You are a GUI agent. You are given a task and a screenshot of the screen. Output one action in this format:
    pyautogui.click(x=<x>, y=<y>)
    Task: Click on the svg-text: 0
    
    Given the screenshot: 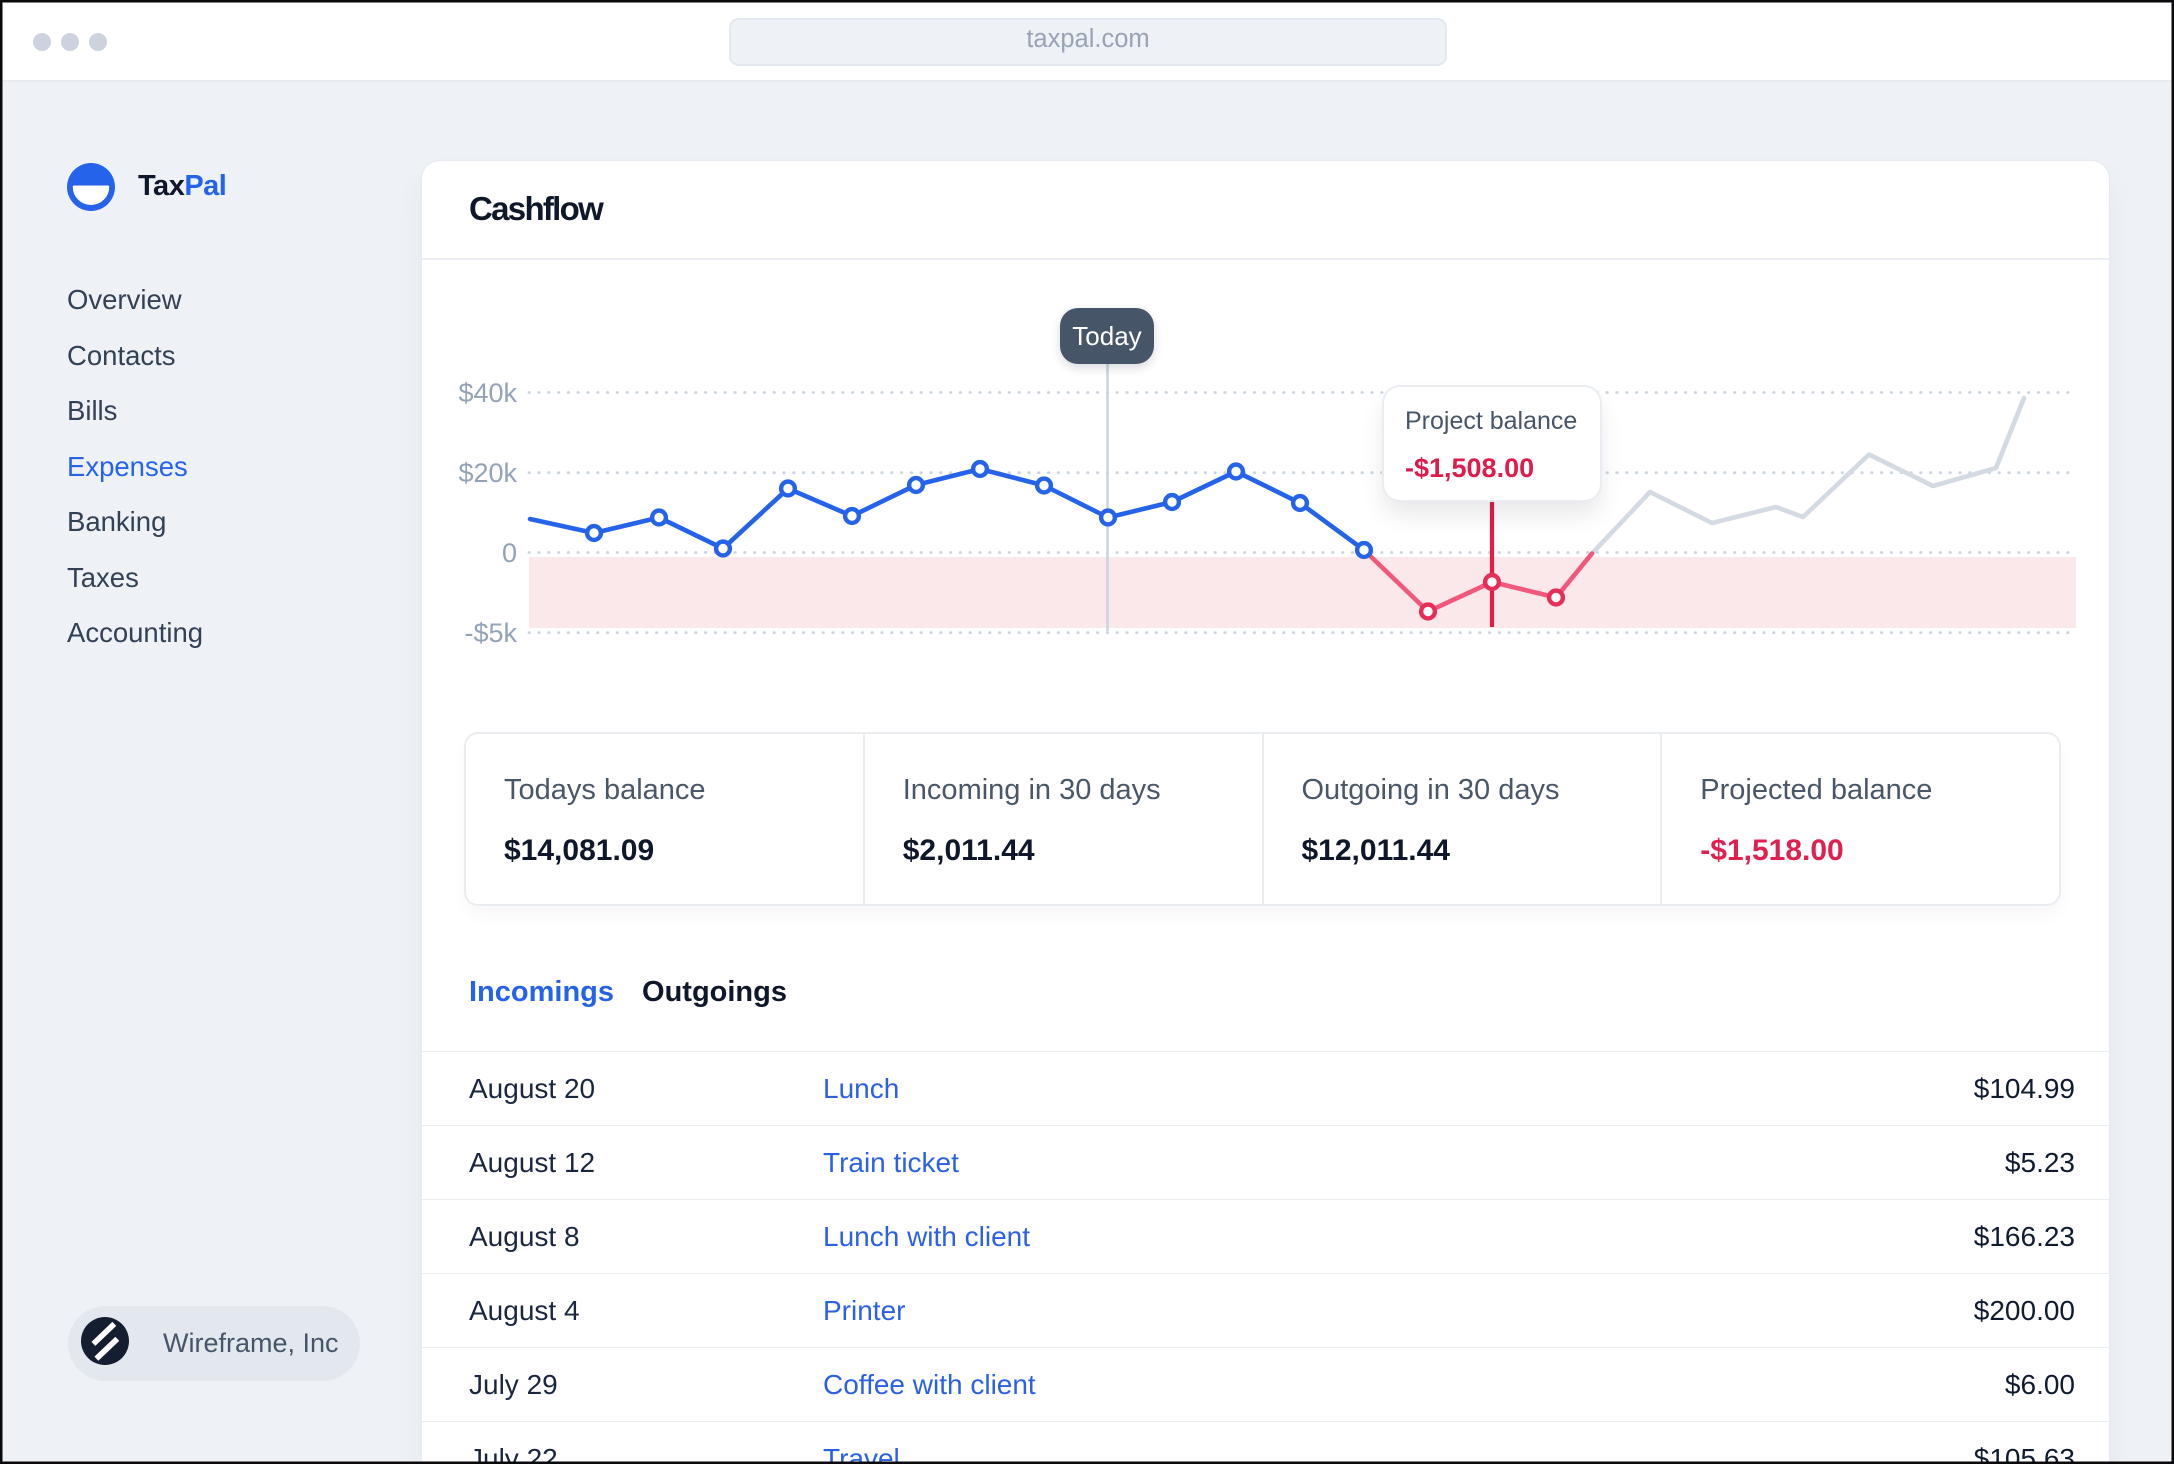 What is the action you would take?
    pyautogui.click(x=509, y=553)
    